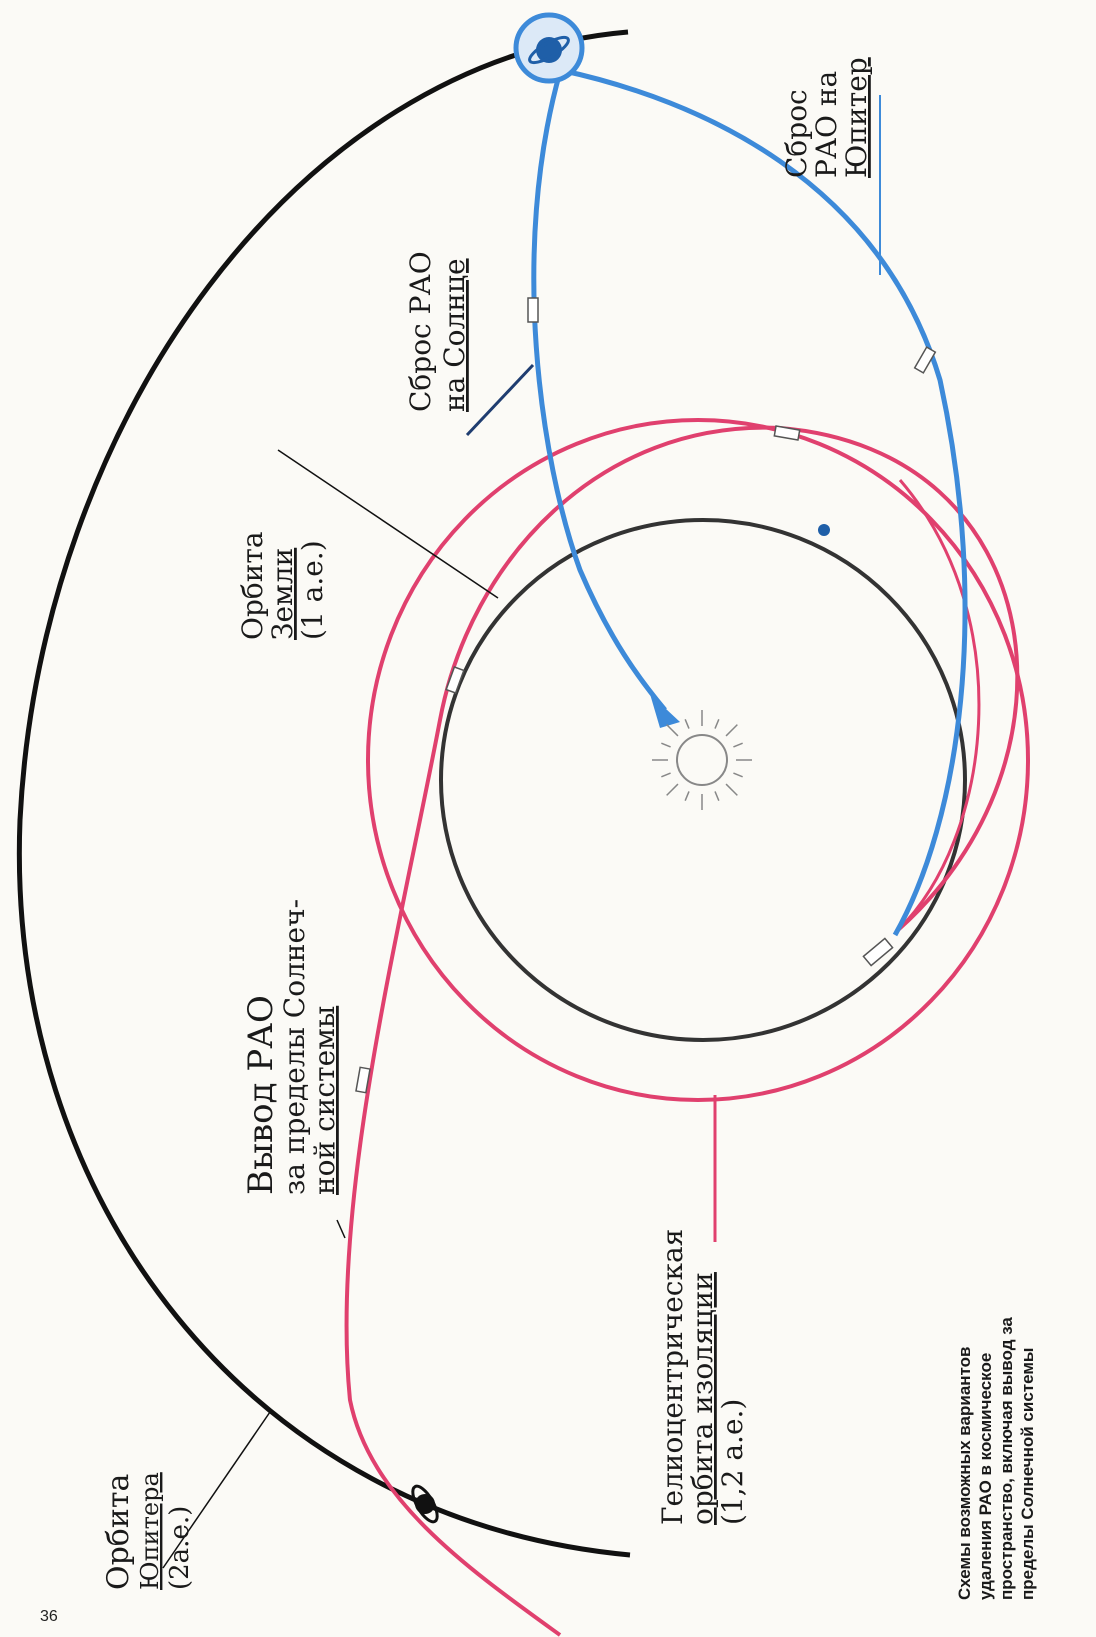 This screenshot has height=1637, width=1096. I want to click on leader-jupiter-orbit, so click(216, 1490).